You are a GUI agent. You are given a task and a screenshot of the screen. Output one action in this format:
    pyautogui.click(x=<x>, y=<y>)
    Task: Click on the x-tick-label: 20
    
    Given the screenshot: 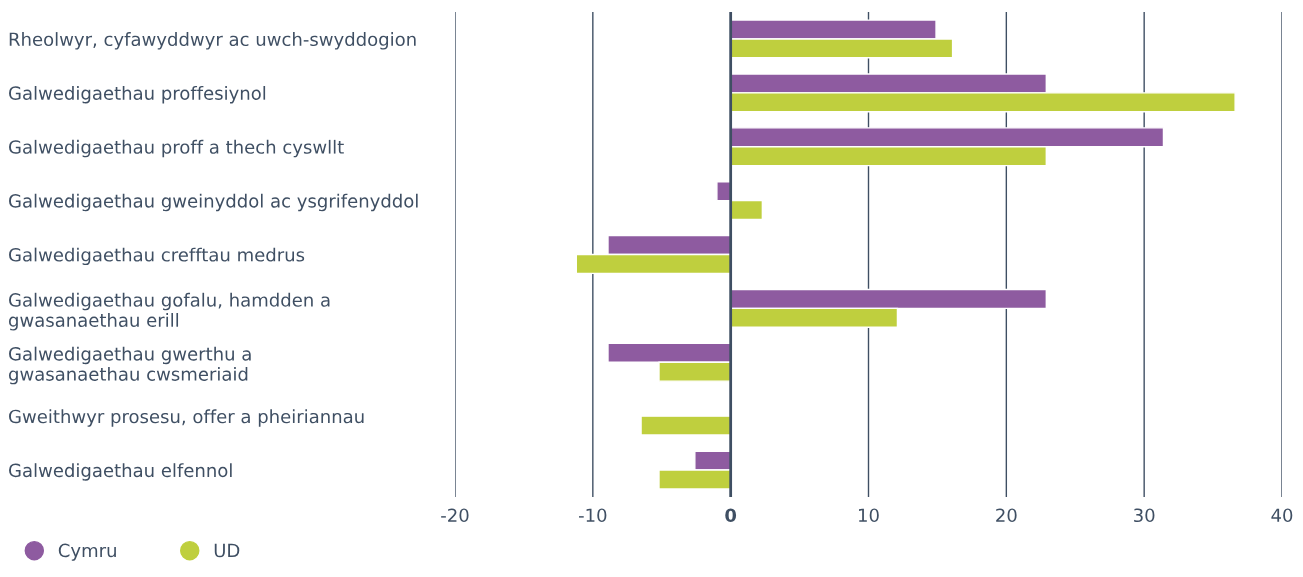 What is the action you would take?
    pyautogui.click(x=1006, y=515)
    